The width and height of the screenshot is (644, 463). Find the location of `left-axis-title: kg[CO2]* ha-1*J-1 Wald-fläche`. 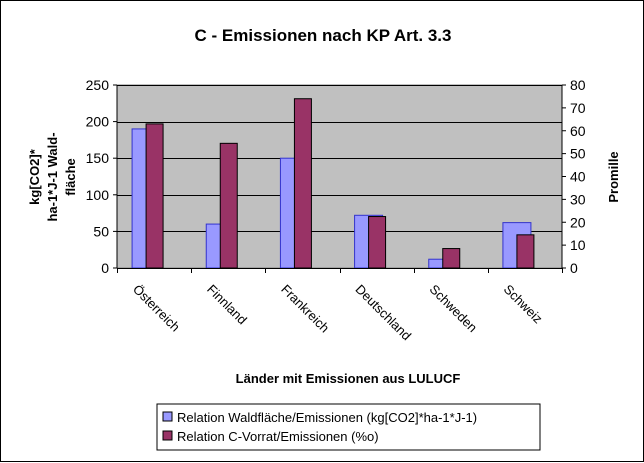

left-axis-title: kg[CO2]* ha-1*J-1 Wald-fläche is located at coordinates (52, 176).